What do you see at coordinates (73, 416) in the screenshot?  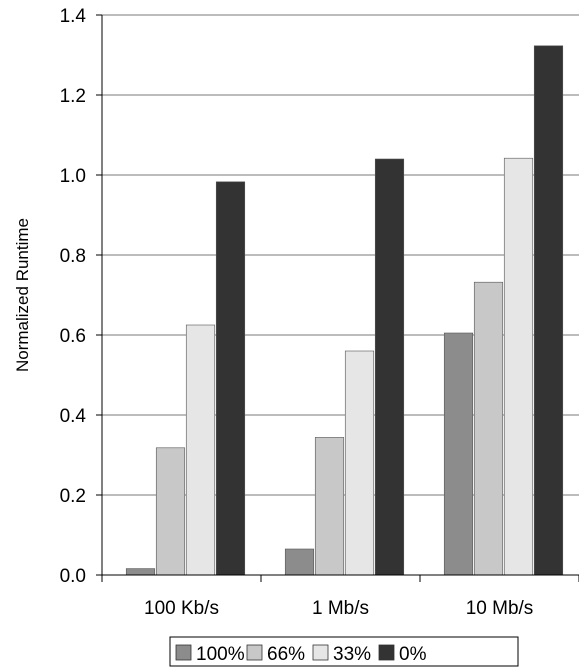 I see `y-tick-label: 0.4` at bounding box center [73, 416].